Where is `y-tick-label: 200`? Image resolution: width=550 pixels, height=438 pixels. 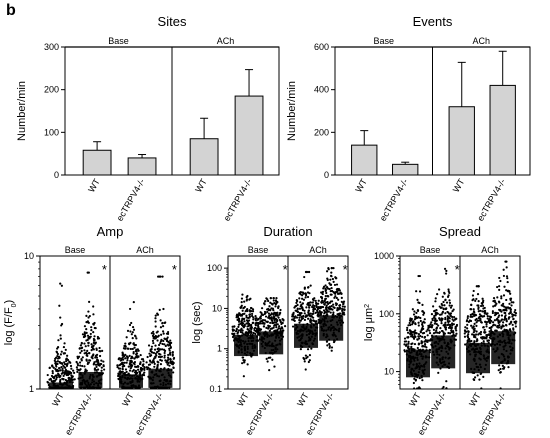 y-tick-label: 200 is located at coordinates (51, 90).